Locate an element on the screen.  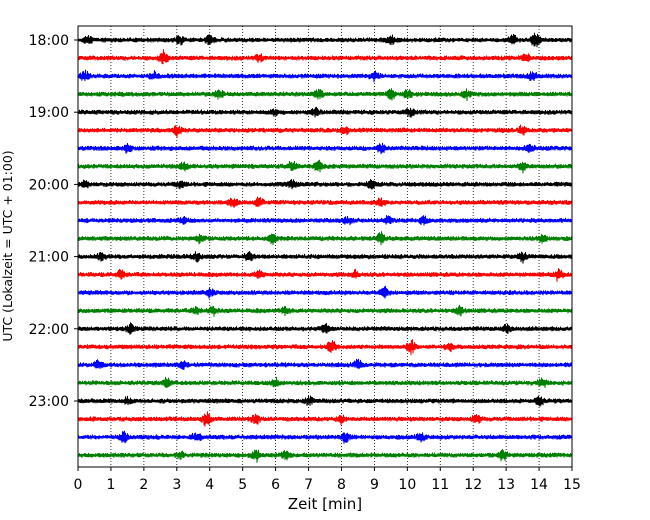
y-tick-label-1800: 18:00 is located at coordinates (49, 41).